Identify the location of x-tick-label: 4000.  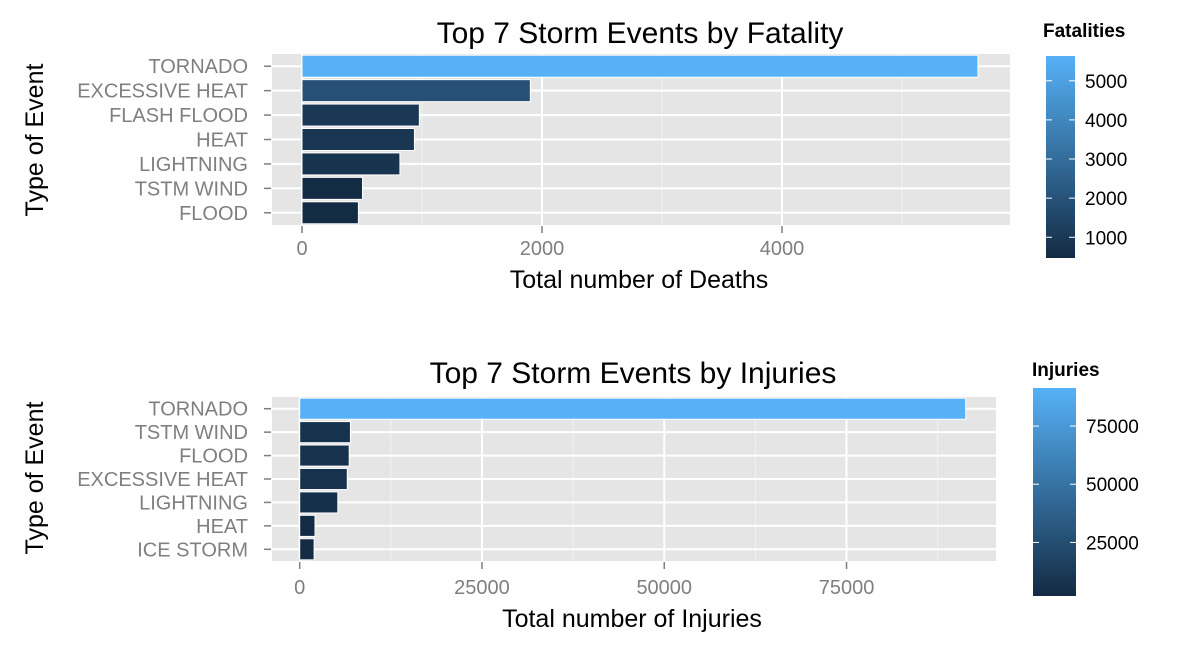
(782, 249).